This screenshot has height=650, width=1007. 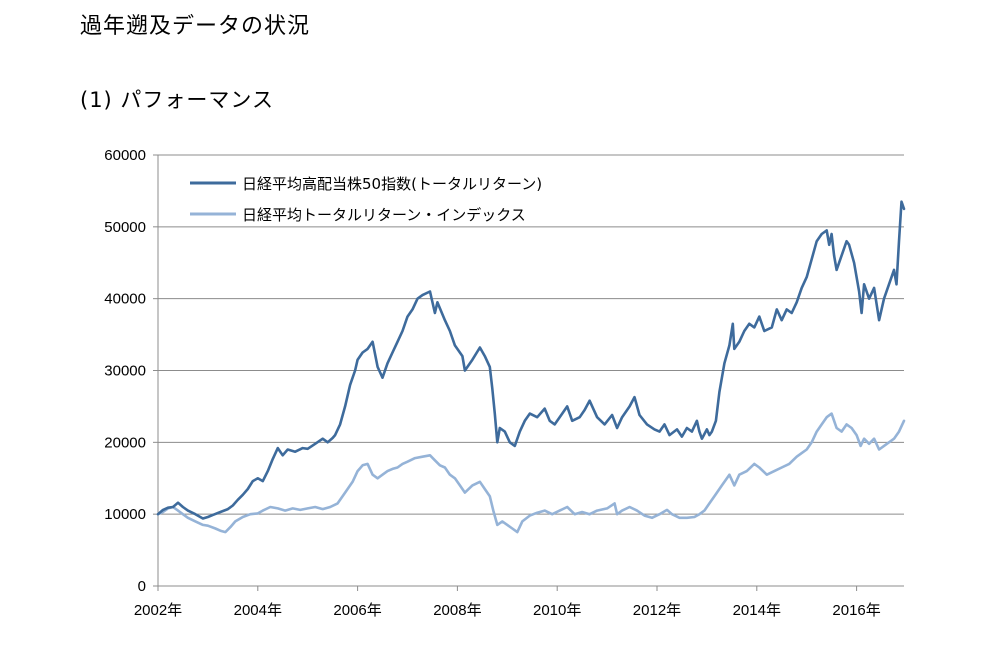 What do you see at coordinates (125, 371) in the screenshot?
I see `y-tick-label-30000: 30000` at bounding box center [125, 371].